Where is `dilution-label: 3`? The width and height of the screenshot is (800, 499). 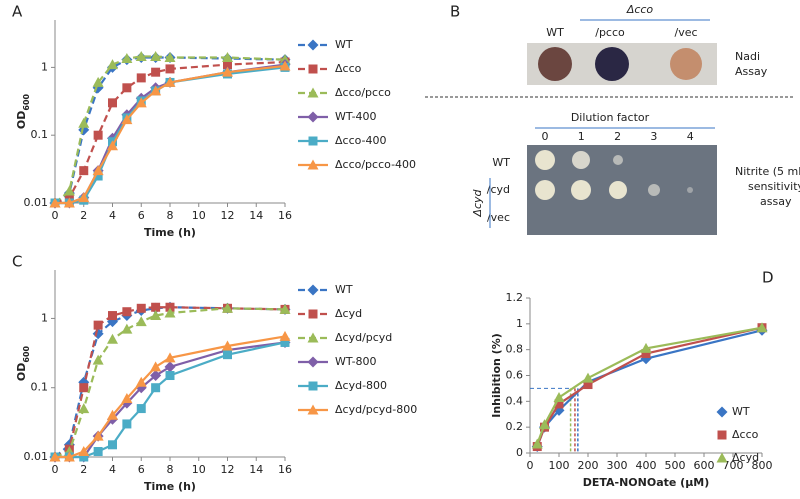 dilution-label: 3 is located at coordinates (653, 136).